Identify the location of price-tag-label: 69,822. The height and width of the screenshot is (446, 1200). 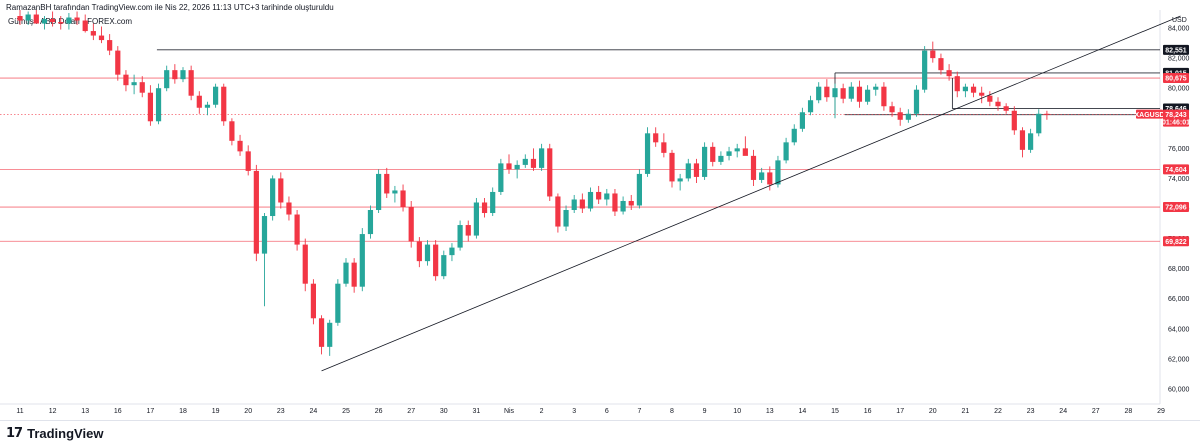
(1176, 242).